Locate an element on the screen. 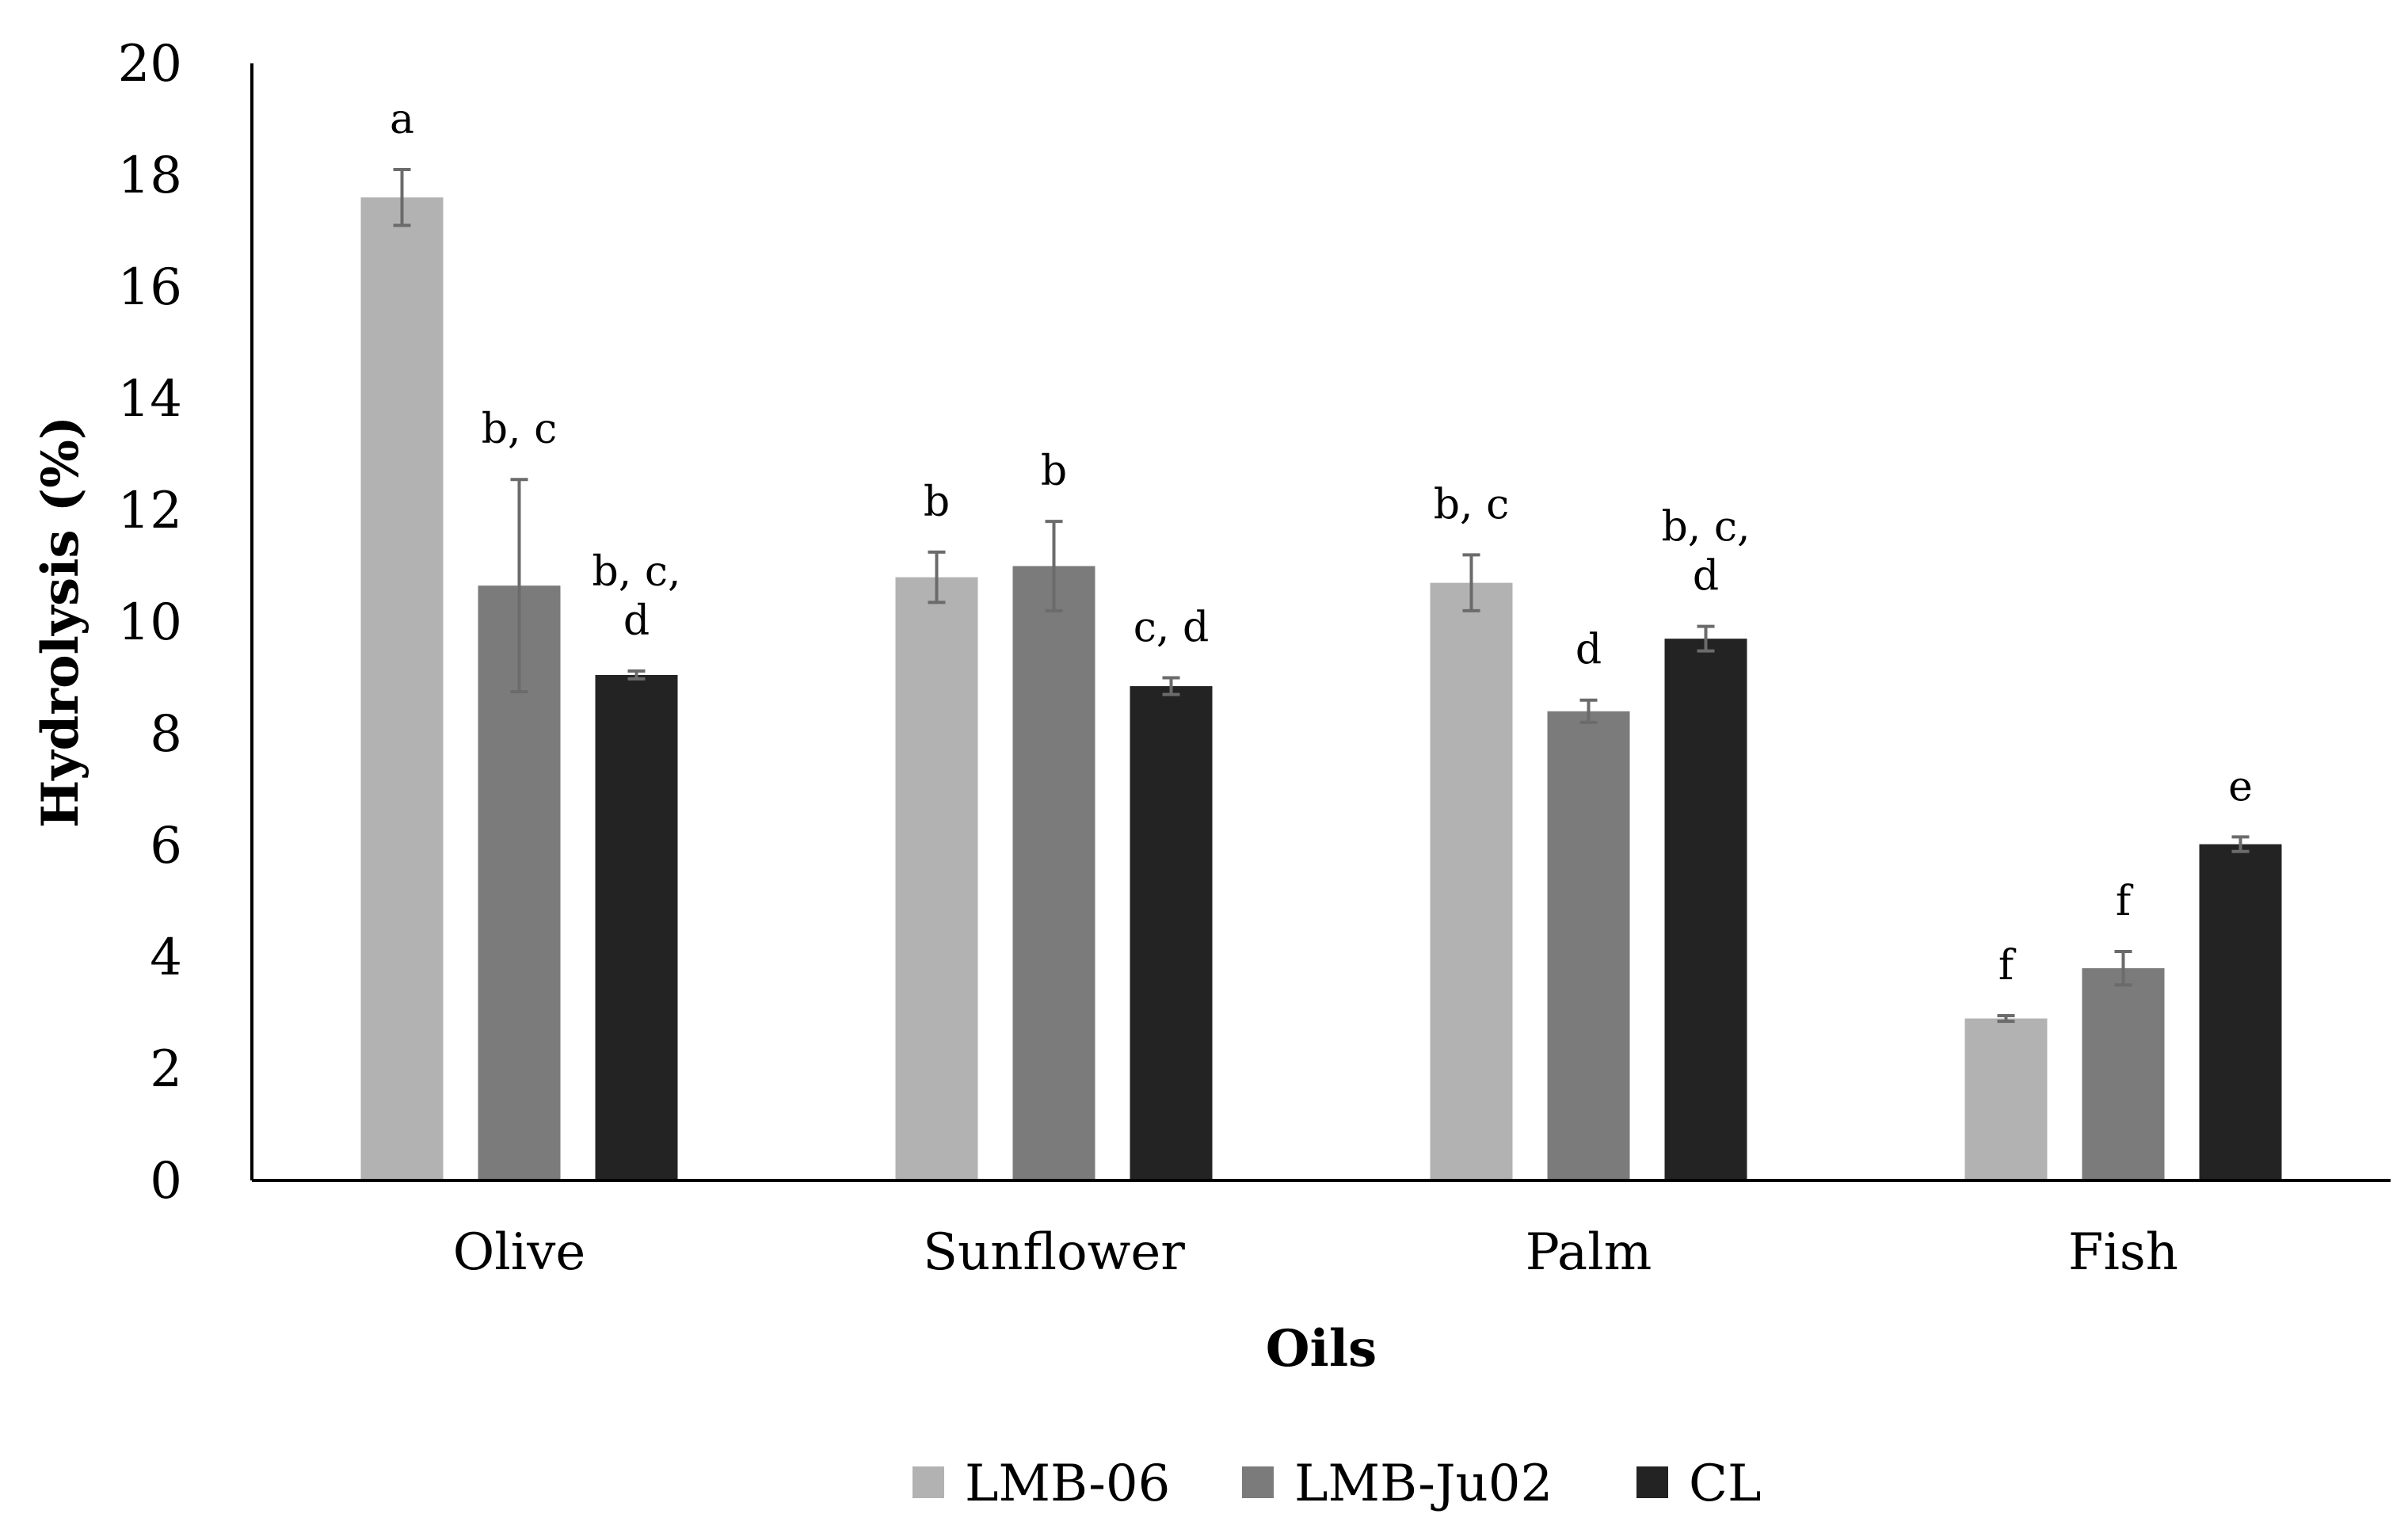  legend-label: LMB-06 is located at coordinates (1067, 1484).